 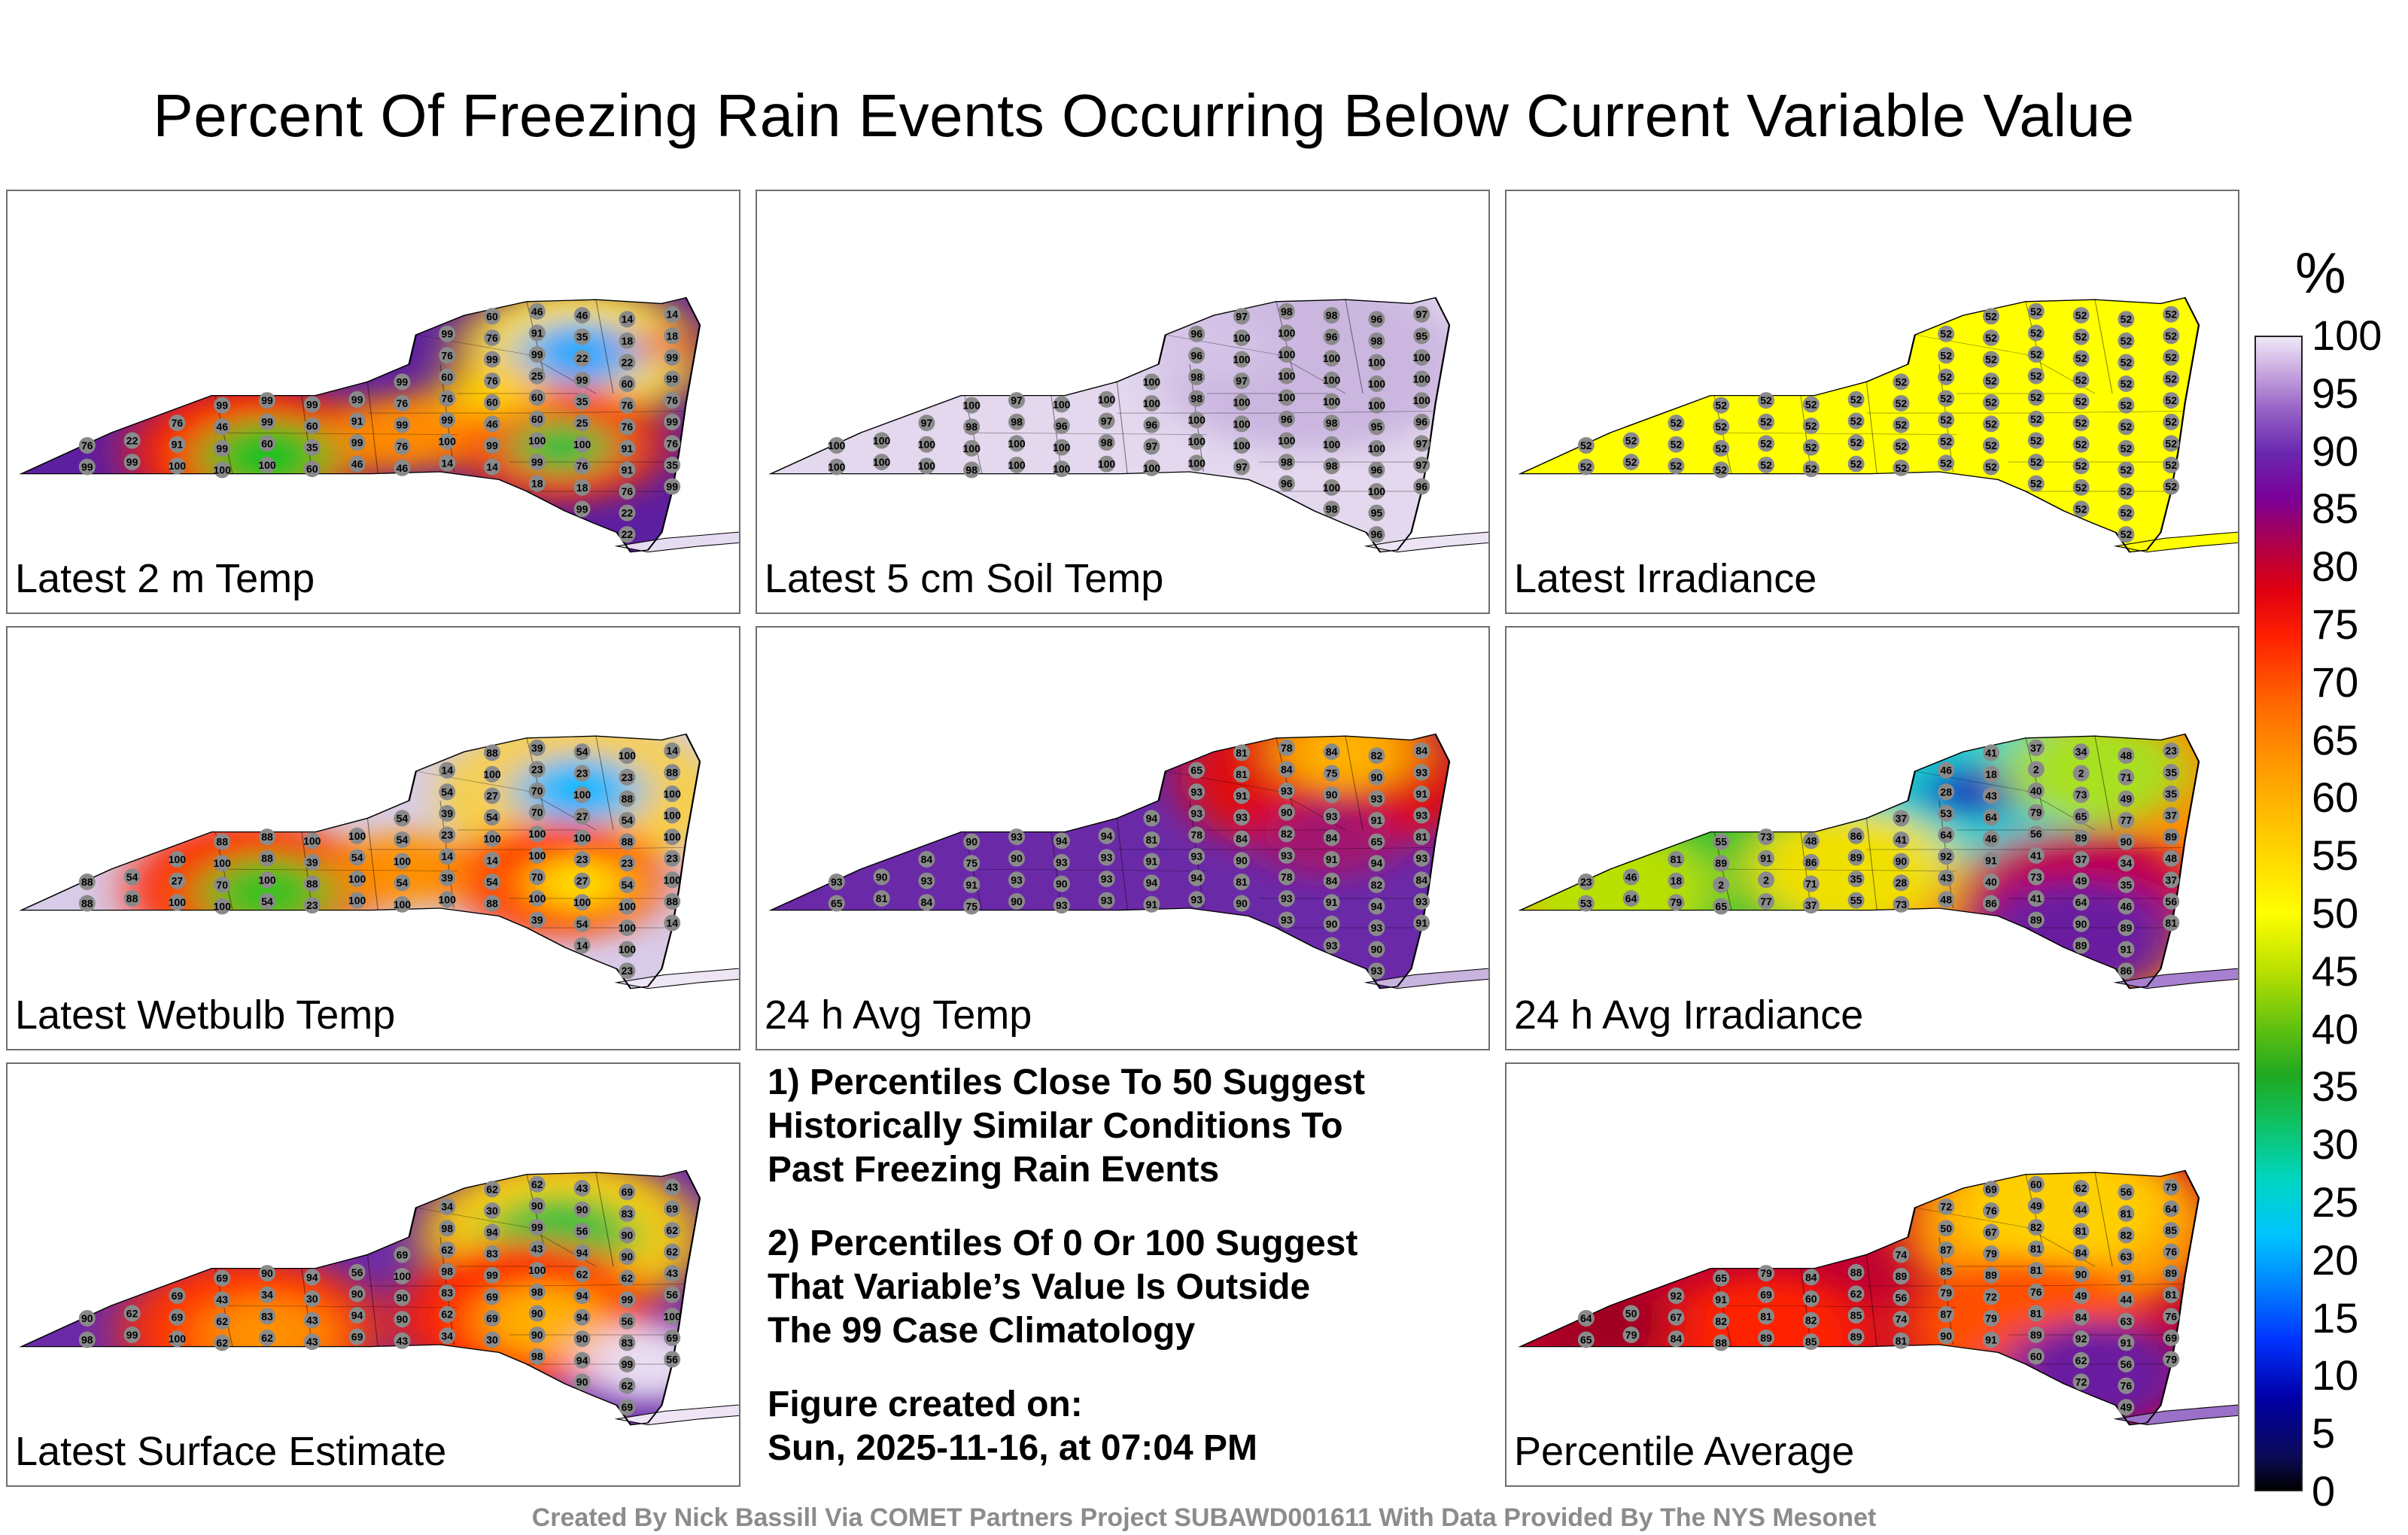 What do you see at coordinates (2335, 1317) in the screenshot?
I see `colorbar-tick-label: 15` at bounding box center [2335, 1317].